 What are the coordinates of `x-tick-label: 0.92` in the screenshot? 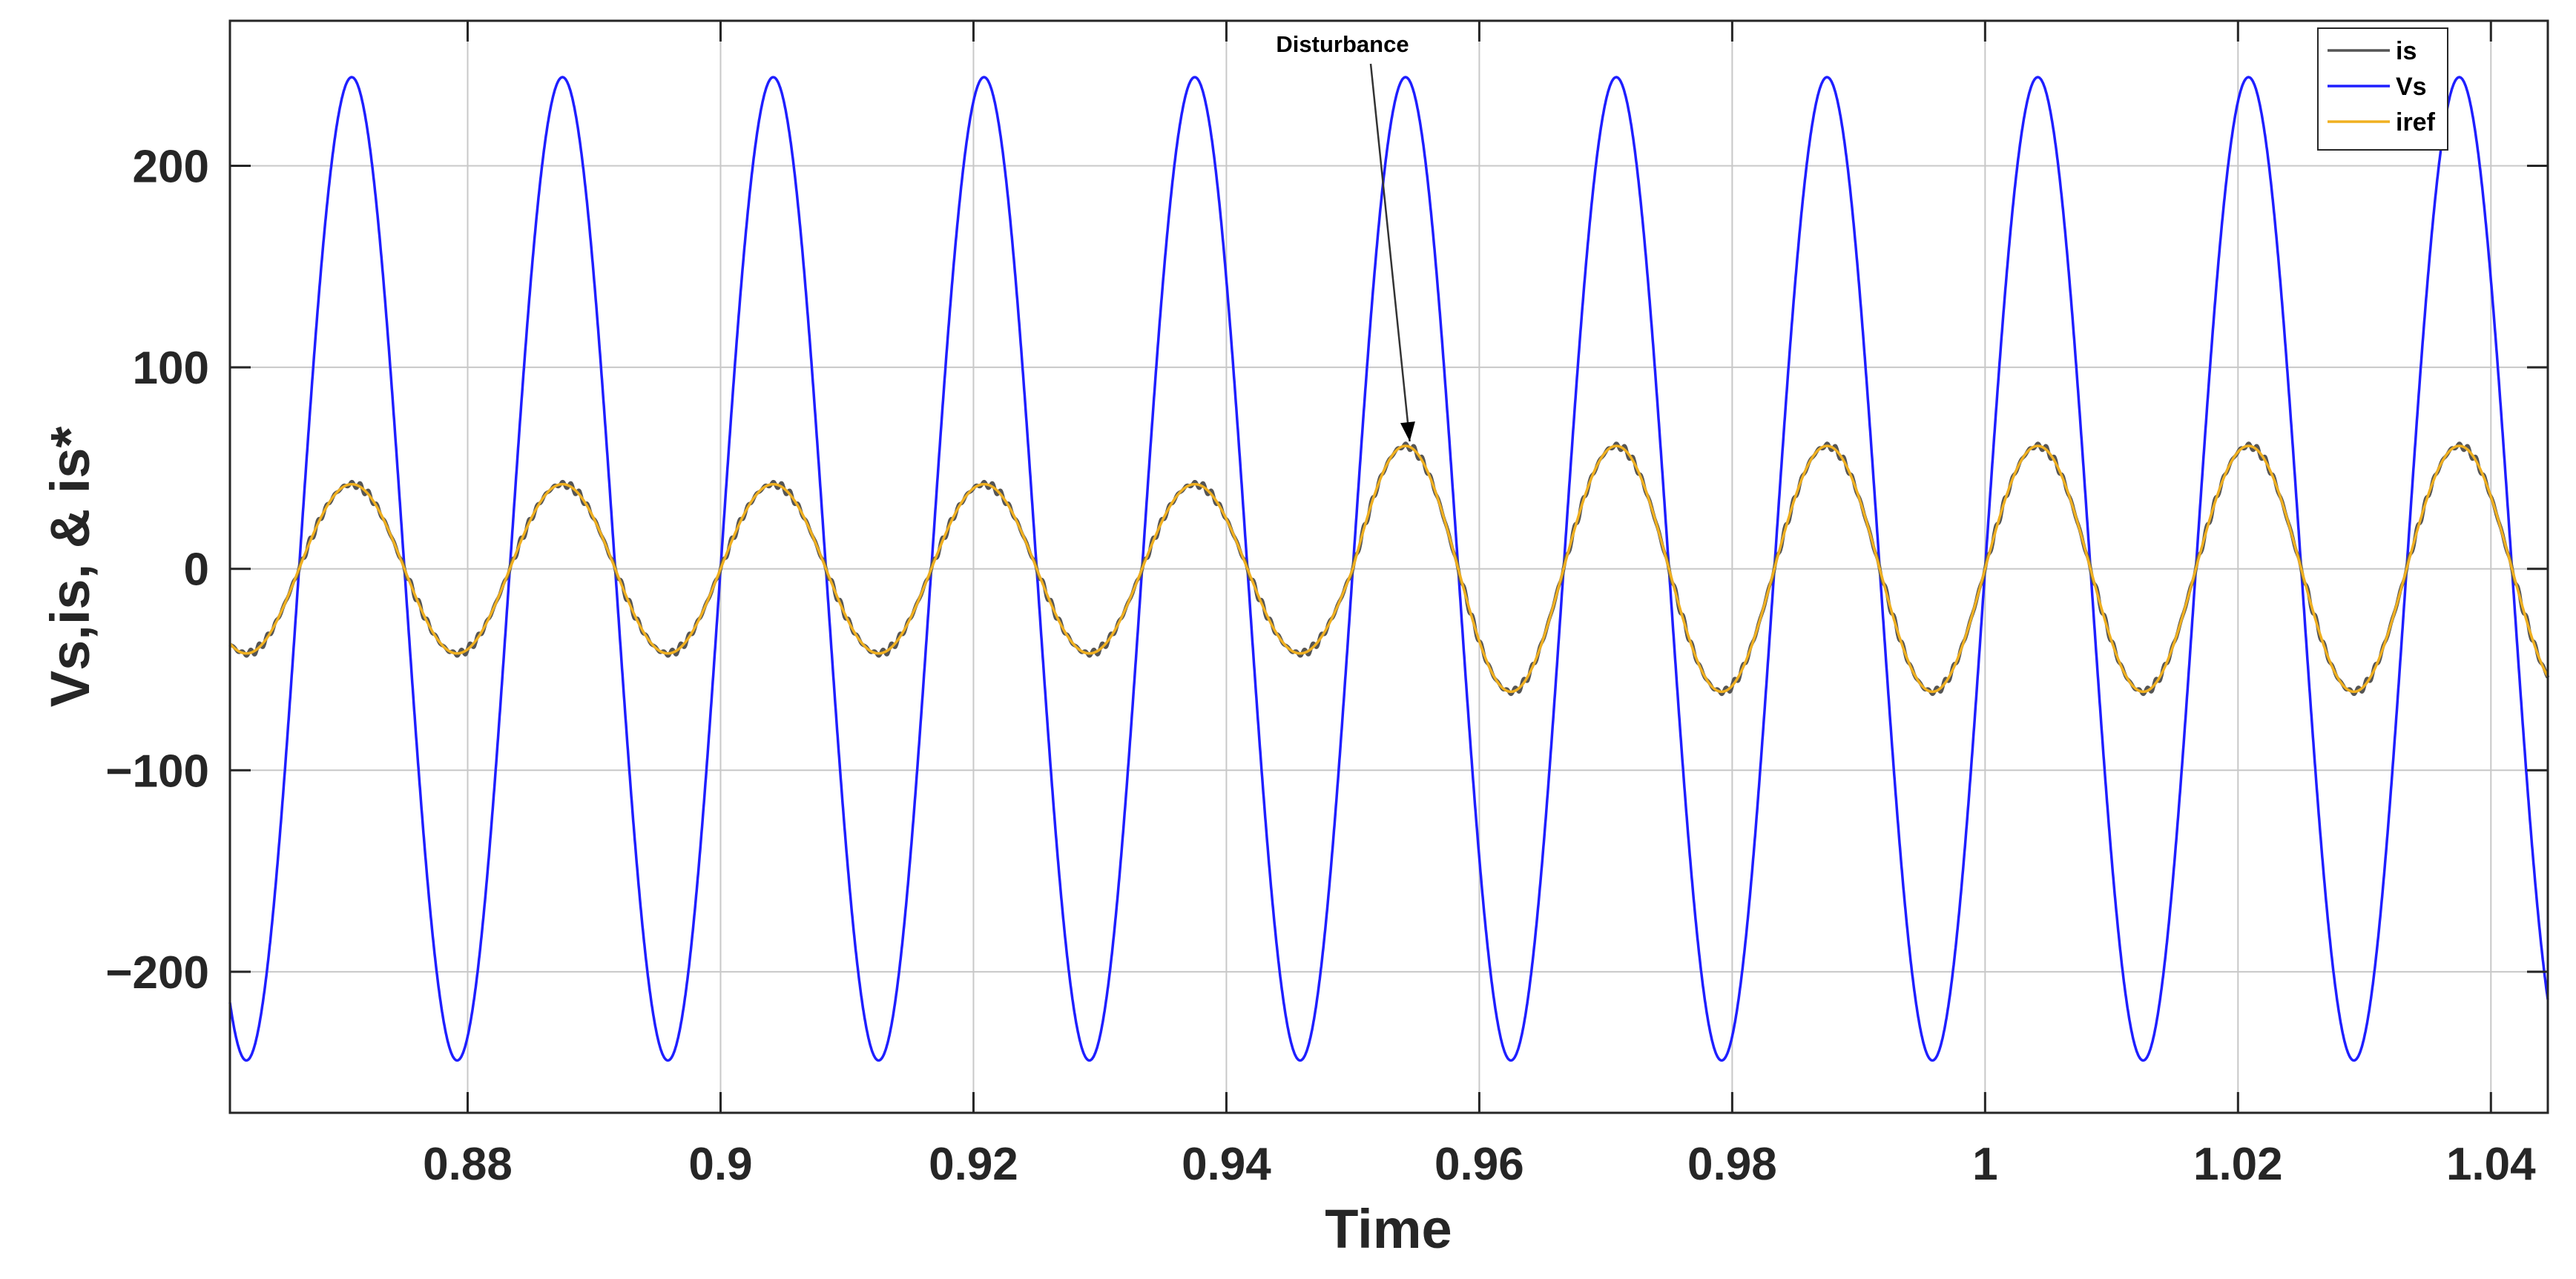 It's located at (974, 1164).